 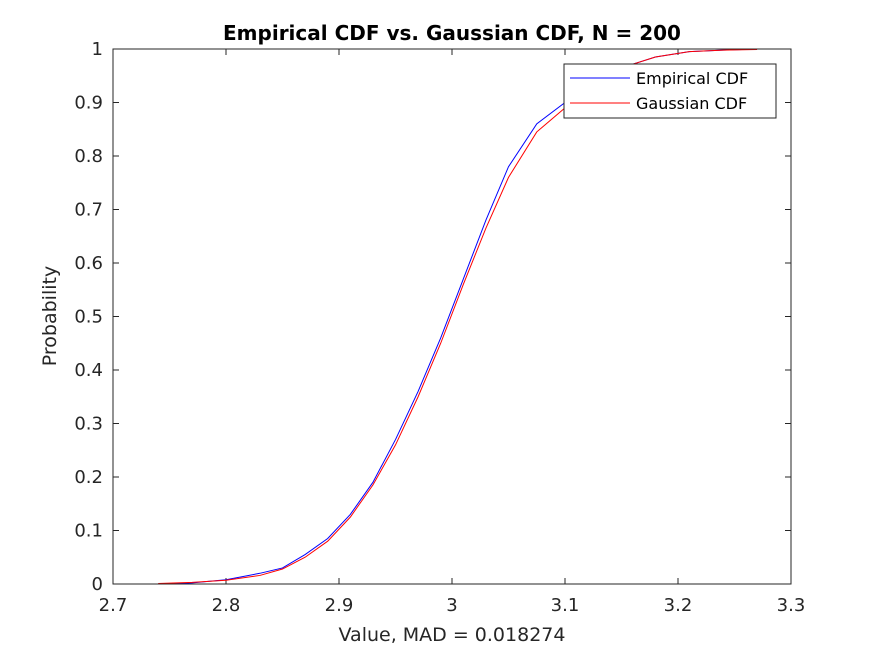 What do you see at coordinates (113, 605) in the screenshot?
I see `x-tick-label: 2.7` at bounding box center [113, 605].